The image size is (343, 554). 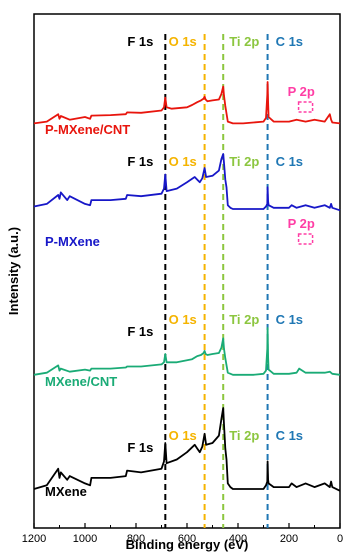 What do you see at coordinates (183, 41) in the screenshot?
I see `peak-label-0-1: O 1s` at bounding box center [183, 41].